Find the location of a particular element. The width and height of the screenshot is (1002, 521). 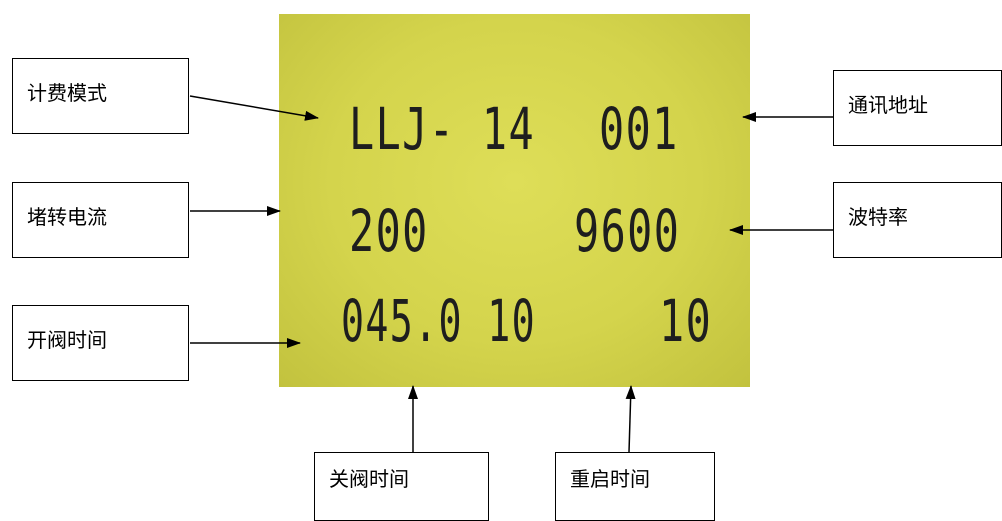

label-billing-mode: 计费模式 is located at coordinates (100, 96).